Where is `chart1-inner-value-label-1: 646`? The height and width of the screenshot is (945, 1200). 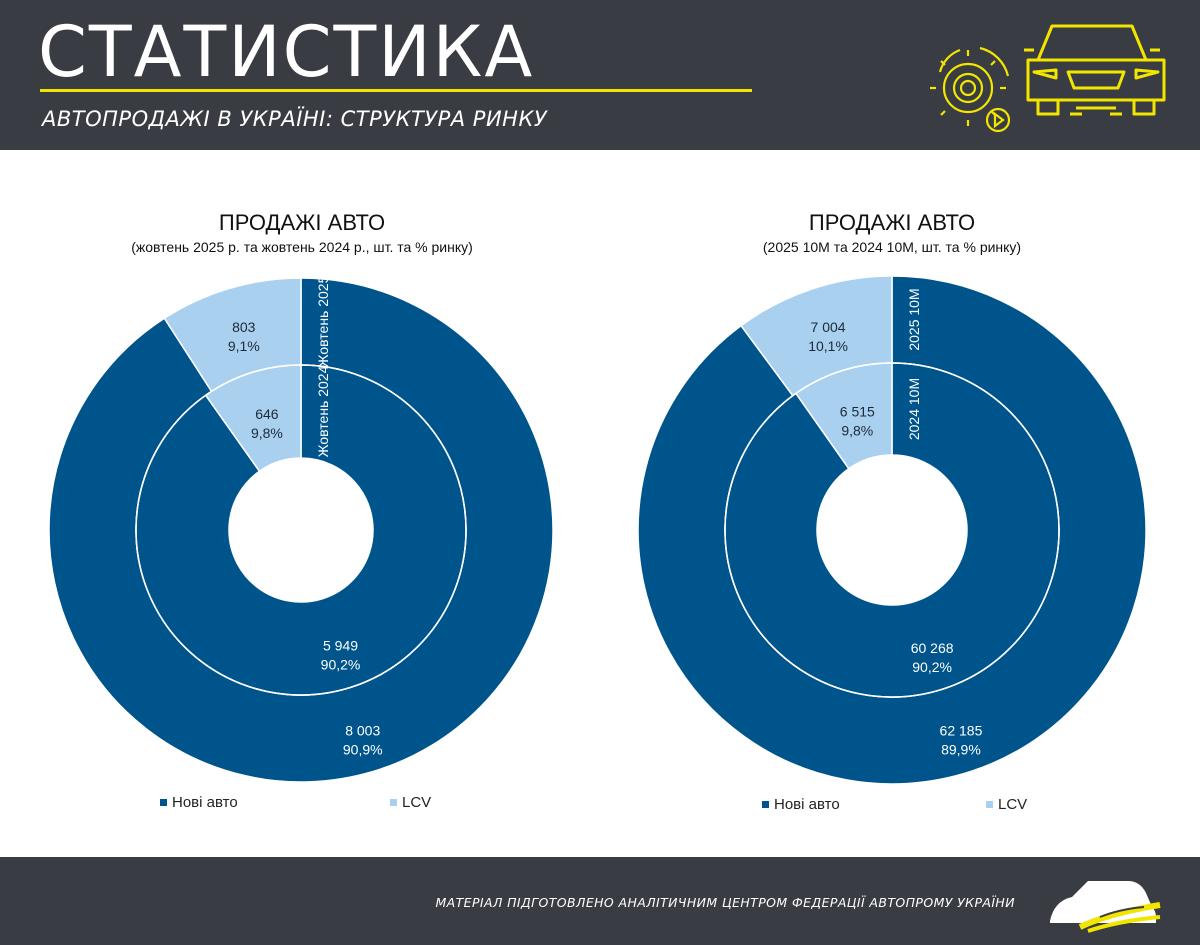 chart1-inner-value-label-1: 646 is located at coordinates (267, 414).